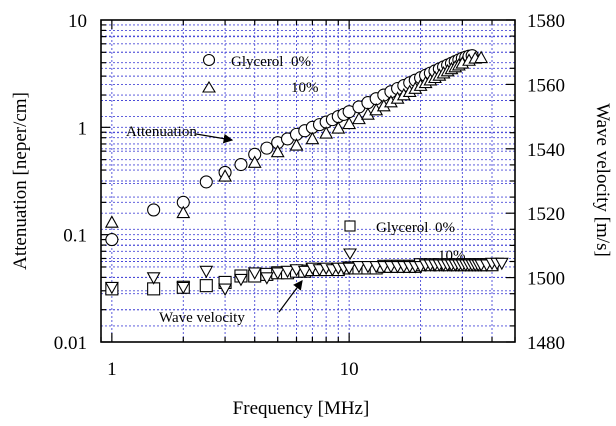 This screenshot has height=426, width=616. I want to click on legend-attenuation-title: Glycerol, so click(257, 62).